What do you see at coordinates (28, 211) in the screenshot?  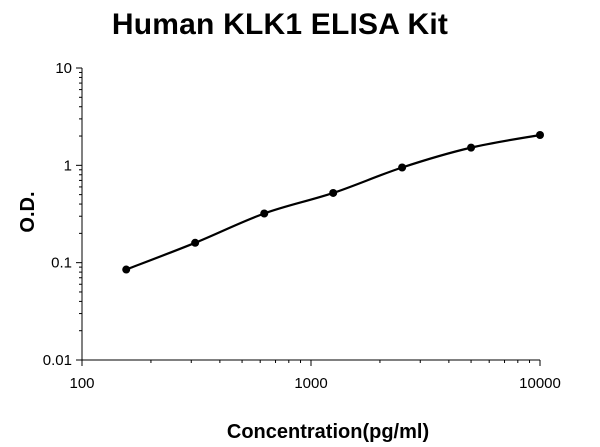 I see `y-axis-title: O.D.` at bounding box center [28, 211].